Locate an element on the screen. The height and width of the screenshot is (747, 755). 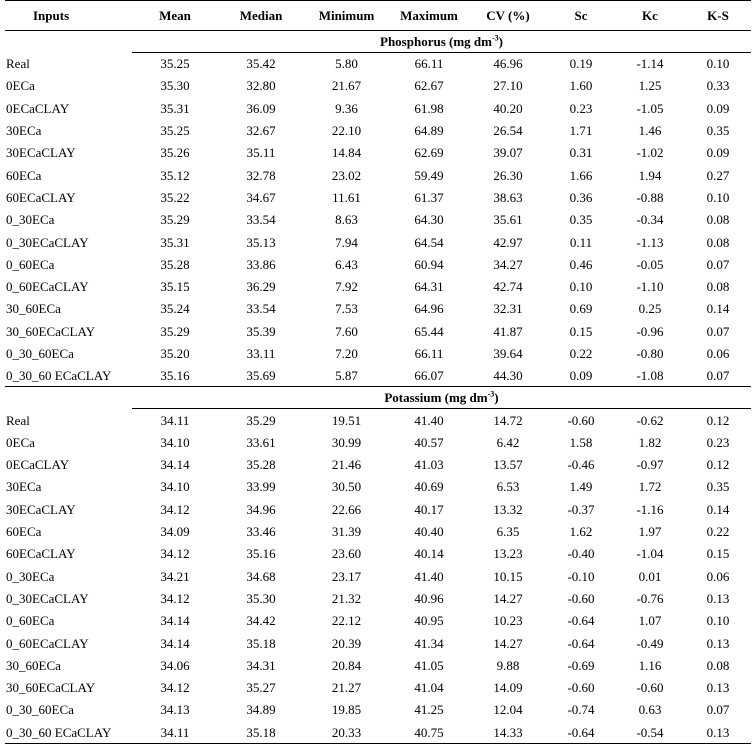
cell-median: 34.67 is located at coordinates (261, 197).